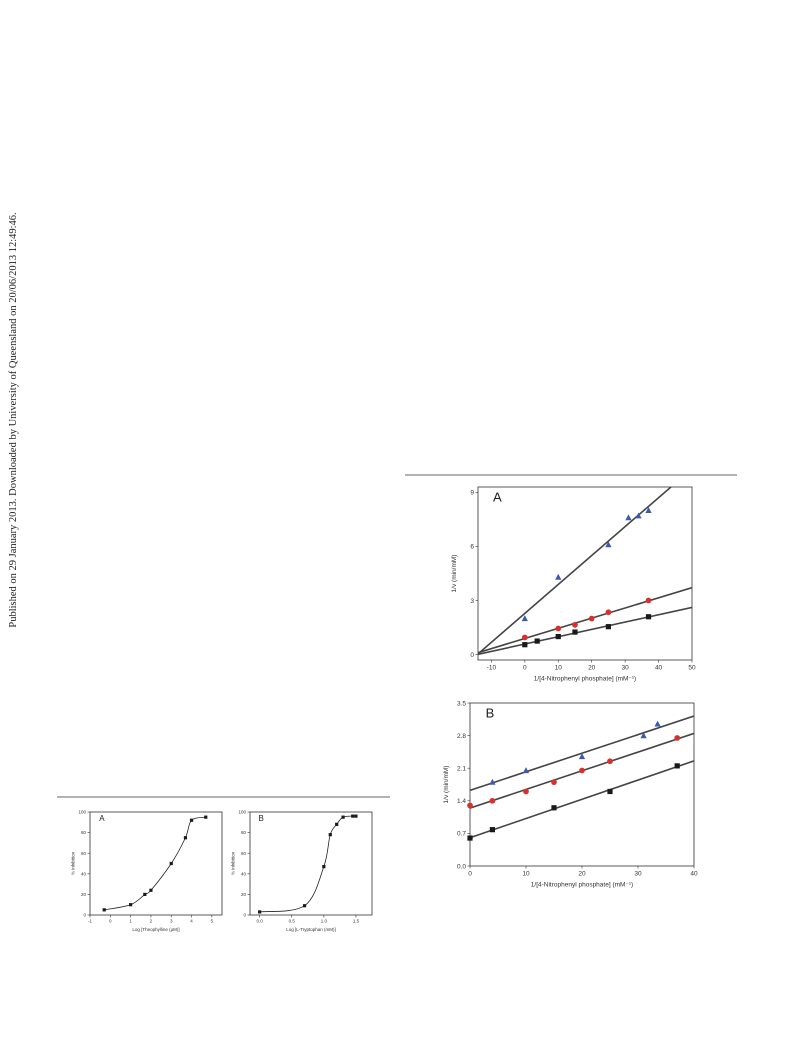 The image size is (793, 1039). I want to click on y-tick-label: 0.7, so click(461, 834).